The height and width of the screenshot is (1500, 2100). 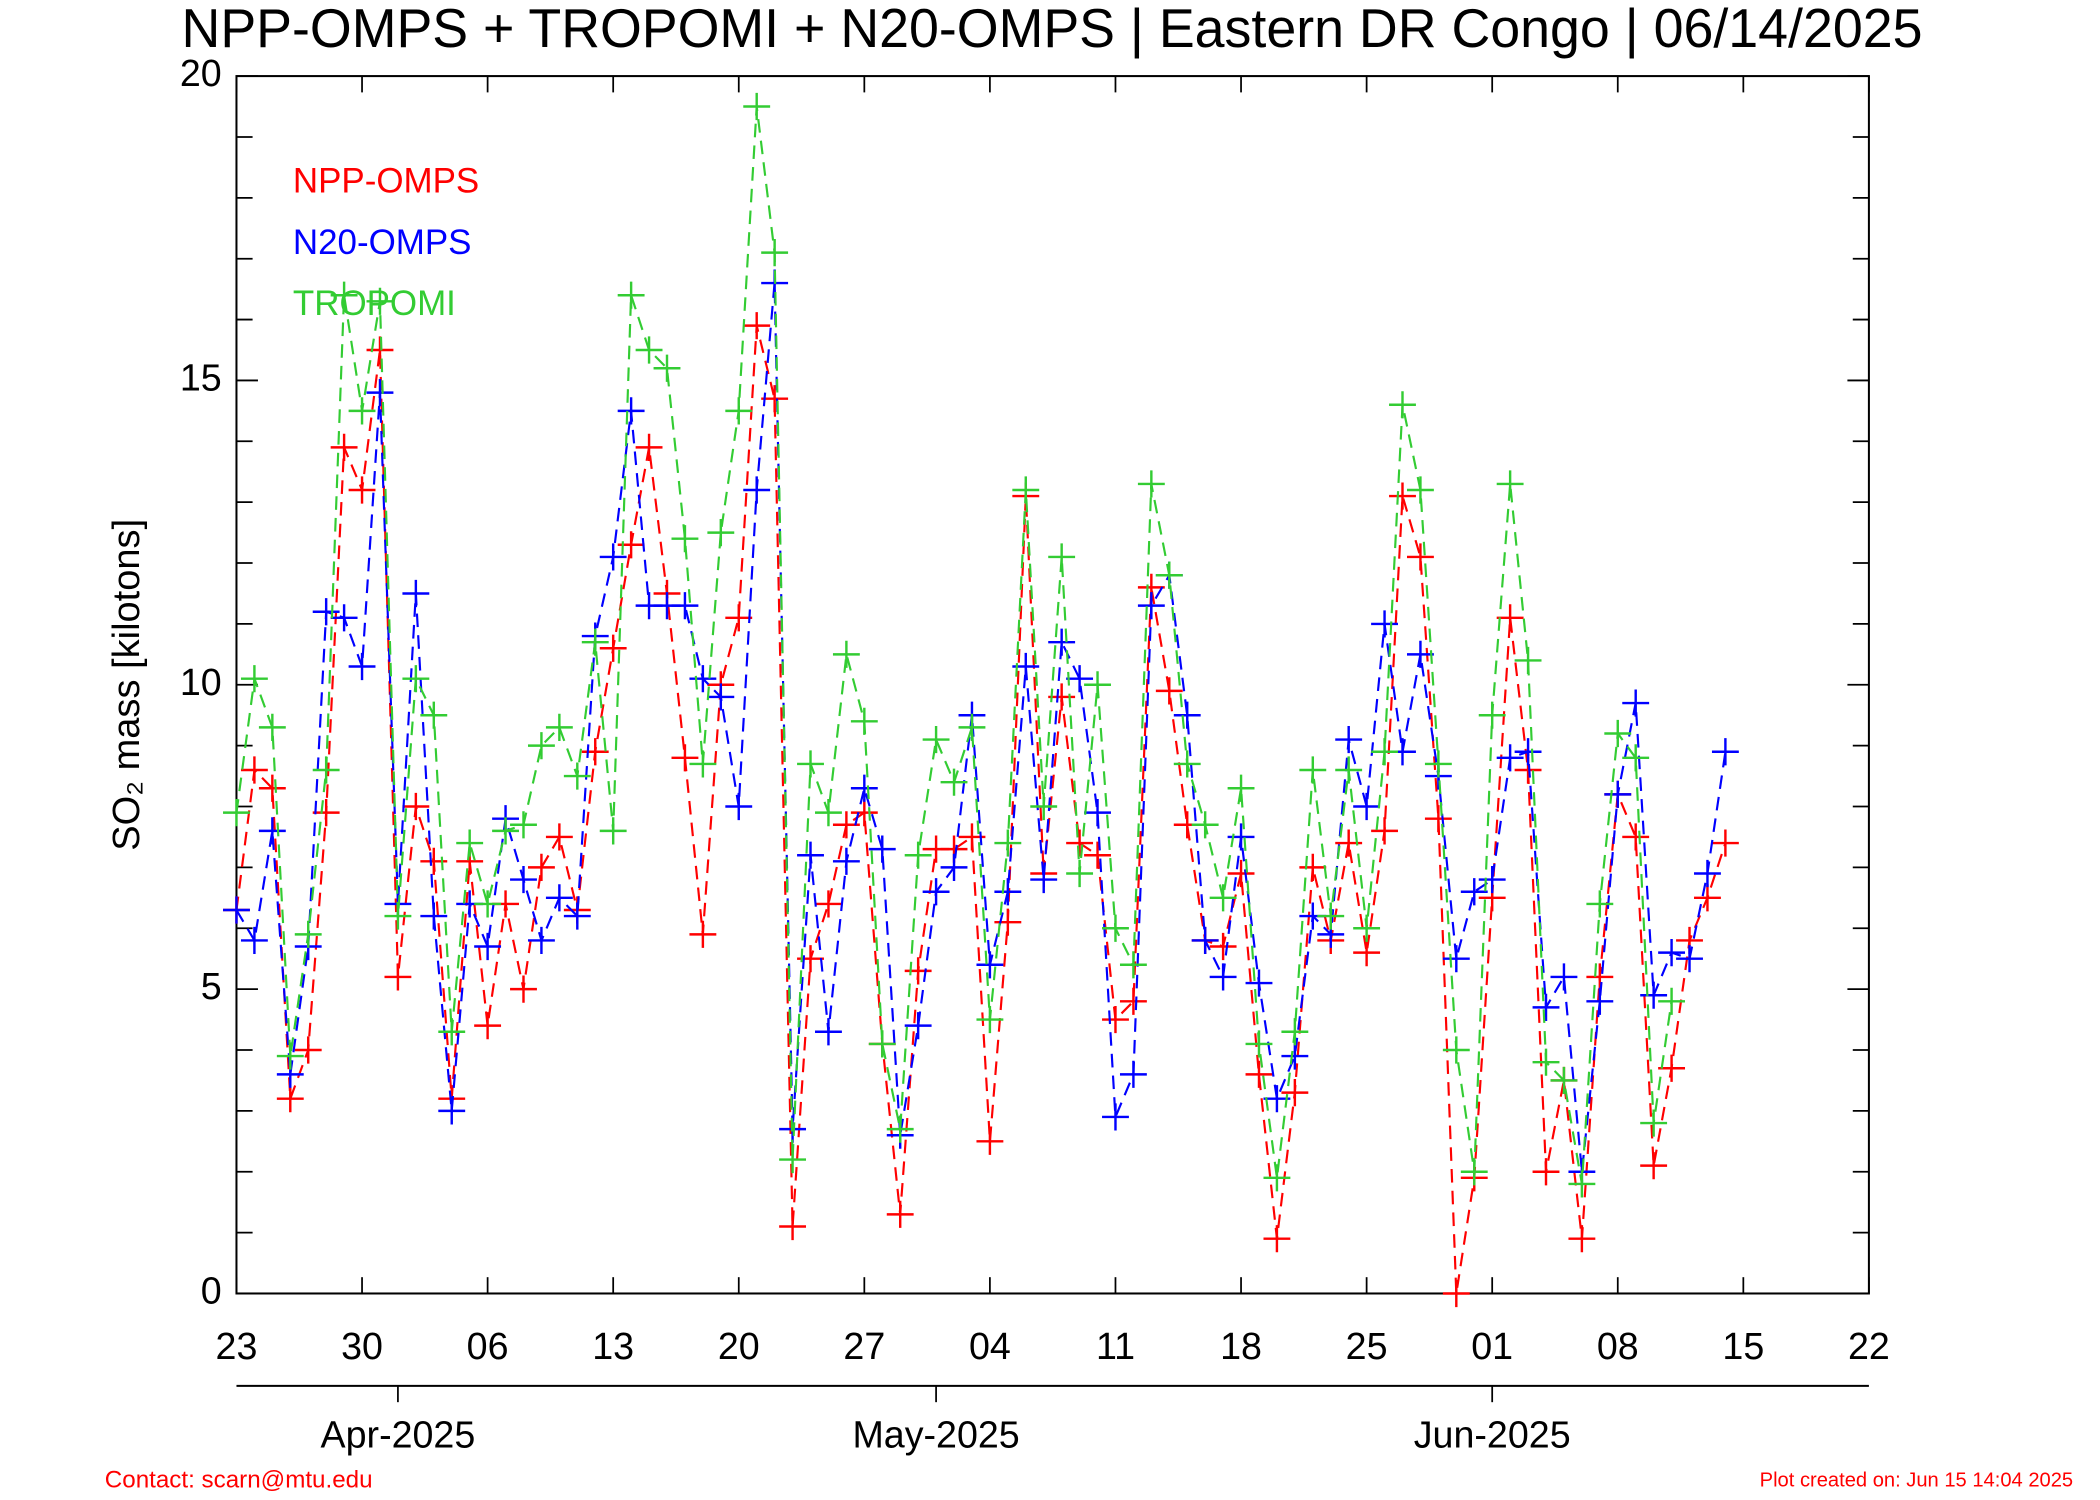 What do you see at coordinates (201, 378) in the screenshot?
I see `y-tick-label: 15` at bounding box center [201, 378].